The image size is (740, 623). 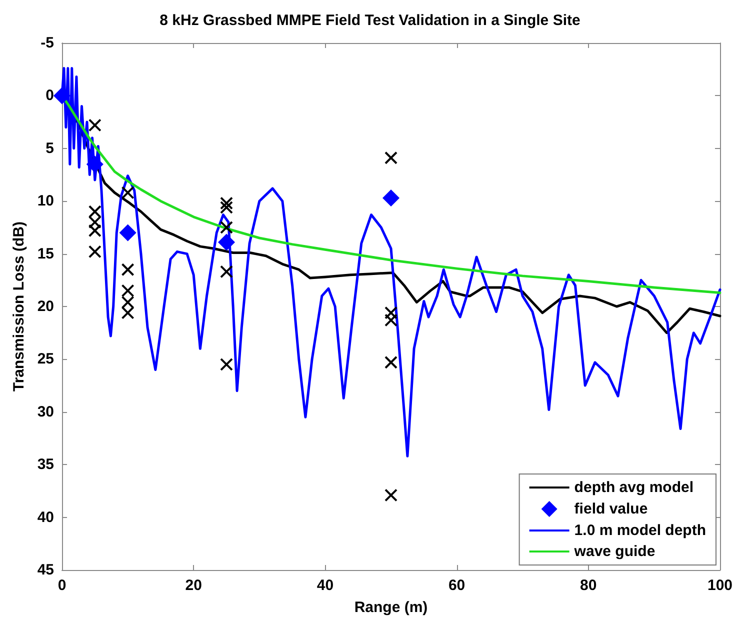 I want to click on y-tick-label: 25, so click(x=45, y=359).